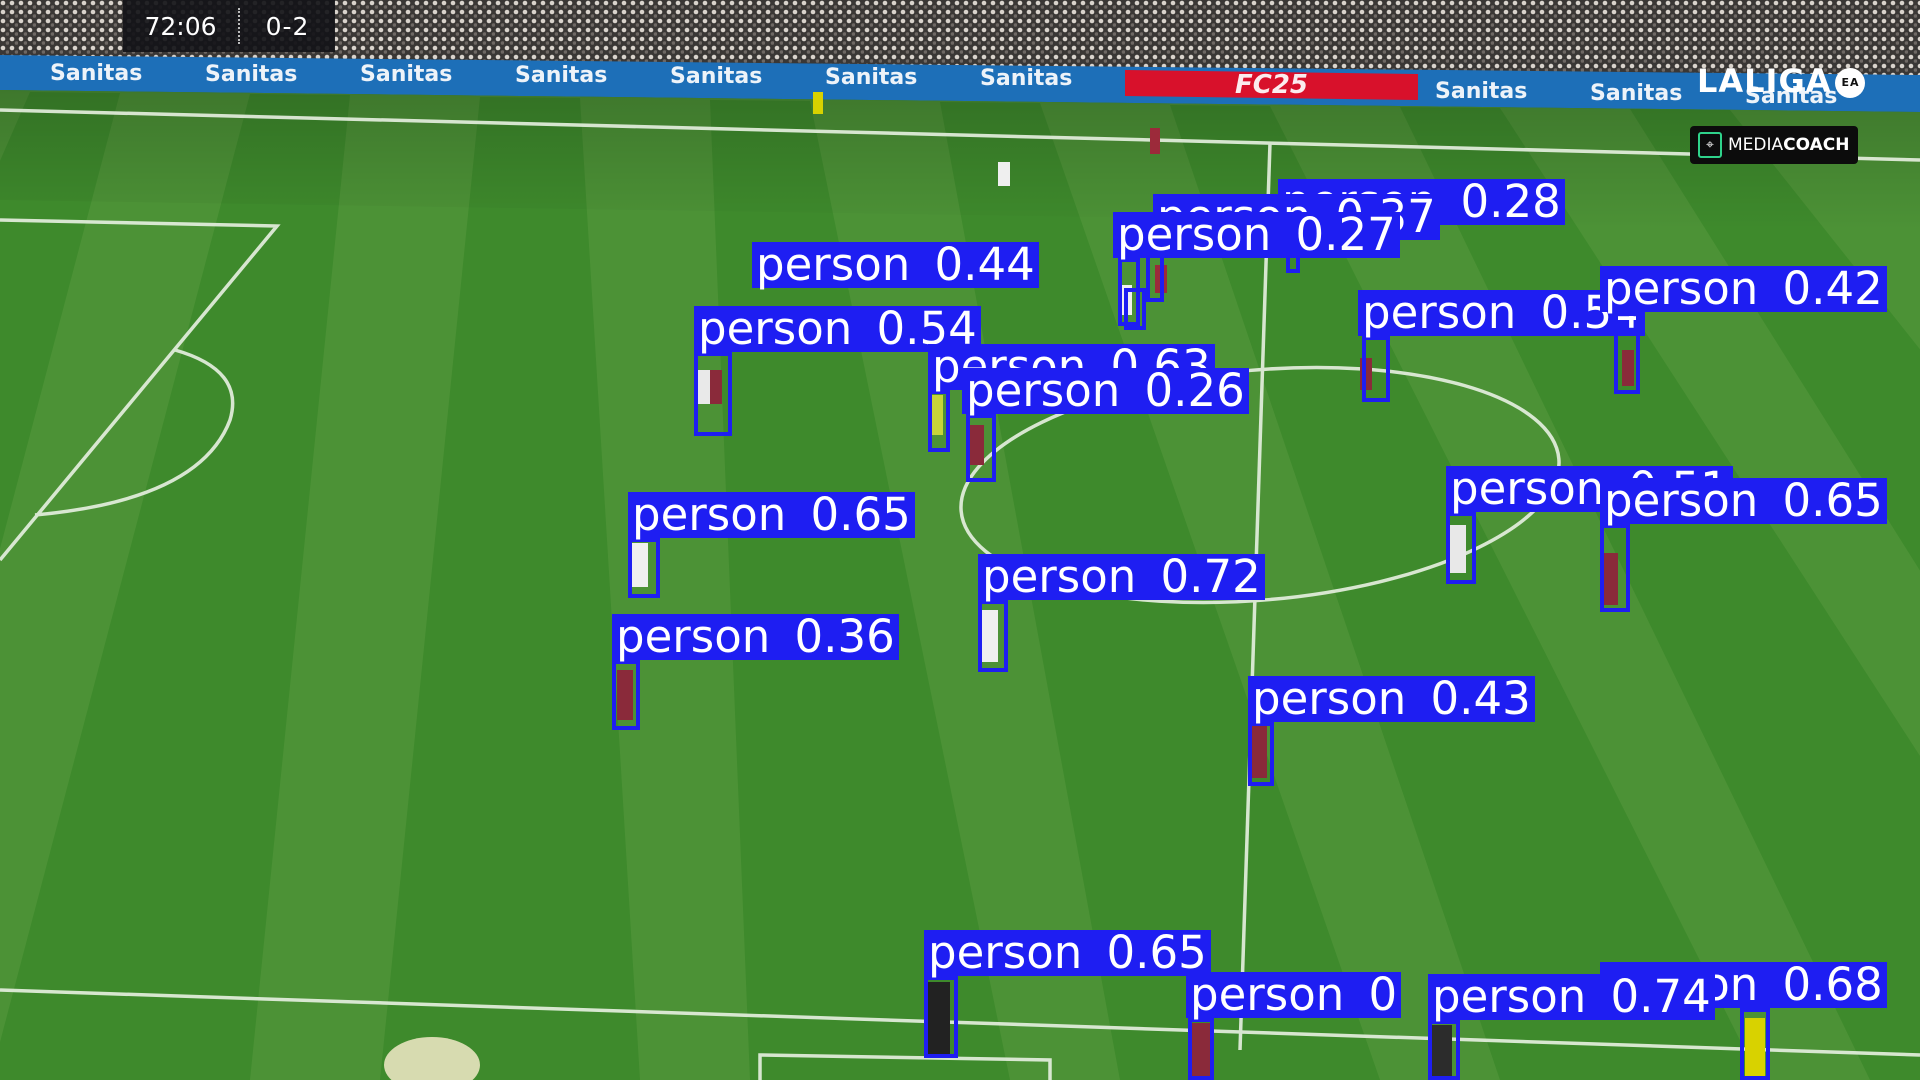 This screenshot has width=1920, height=1080. I want to click on detection-box: person 0.63, so click(1071, 398).